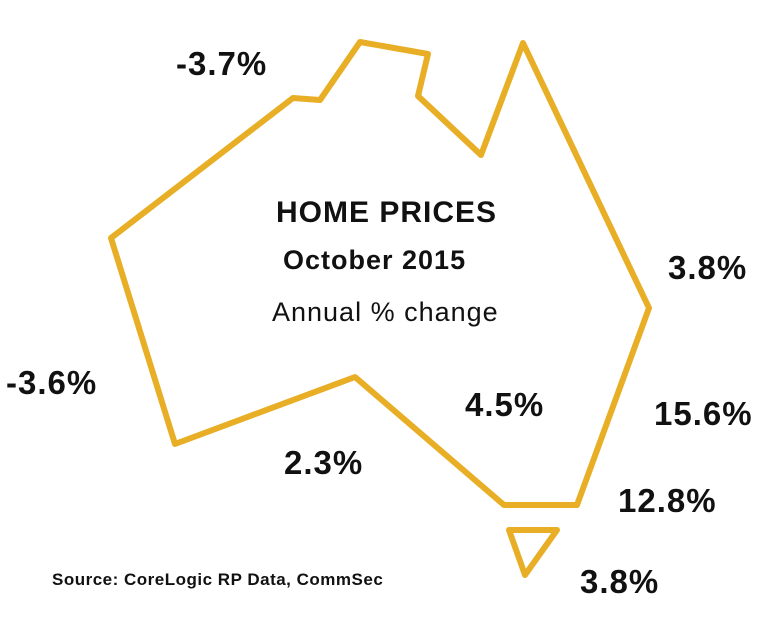 Image resolution: width=784 pixels, height=638 pixels. What do you see at coordinates (385, 312) in the screenshot?
I see `map-measure: Annual % change` at bounding box center [385, 312].